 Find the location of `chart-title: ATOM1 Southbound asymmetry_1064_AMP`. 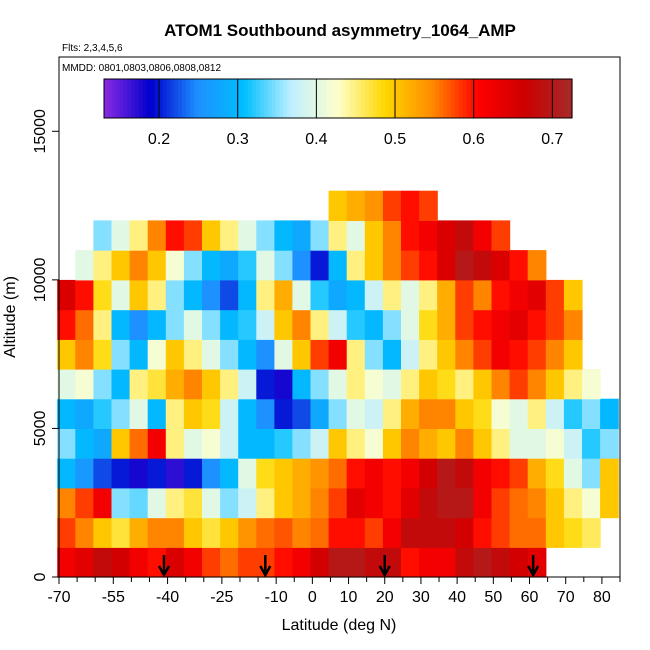

chart-title: ATOM1 Southbound asymmetry_1064_AMP is located at coordinates (340, 30).